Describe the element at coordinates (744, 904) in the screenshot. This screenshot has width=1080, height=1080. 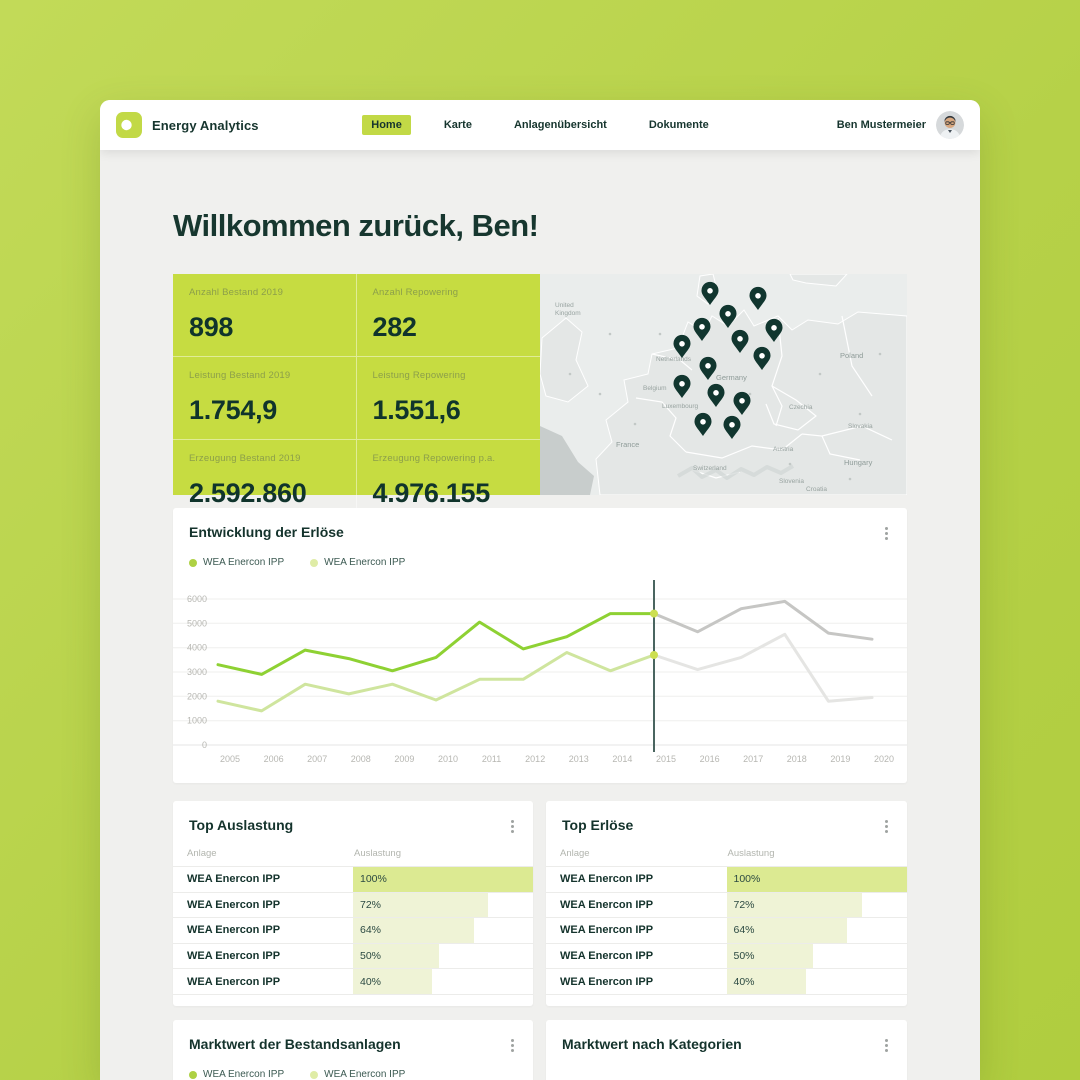
I see `utilization-value: 72%` at that location.